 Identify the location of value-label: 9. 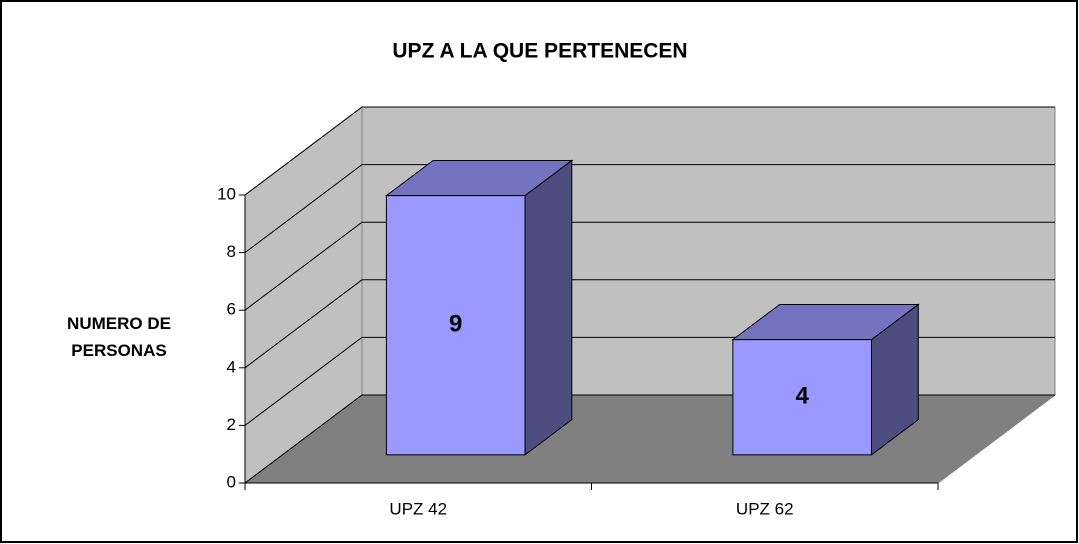
(455, 324).